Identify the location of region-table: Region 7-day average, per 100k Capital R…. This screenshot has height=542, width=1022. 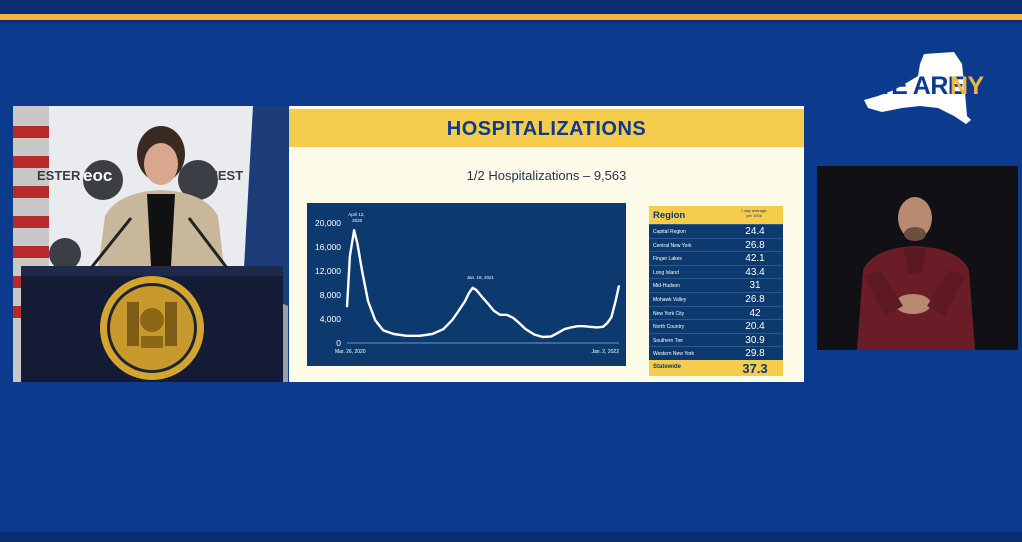
(716, 291).